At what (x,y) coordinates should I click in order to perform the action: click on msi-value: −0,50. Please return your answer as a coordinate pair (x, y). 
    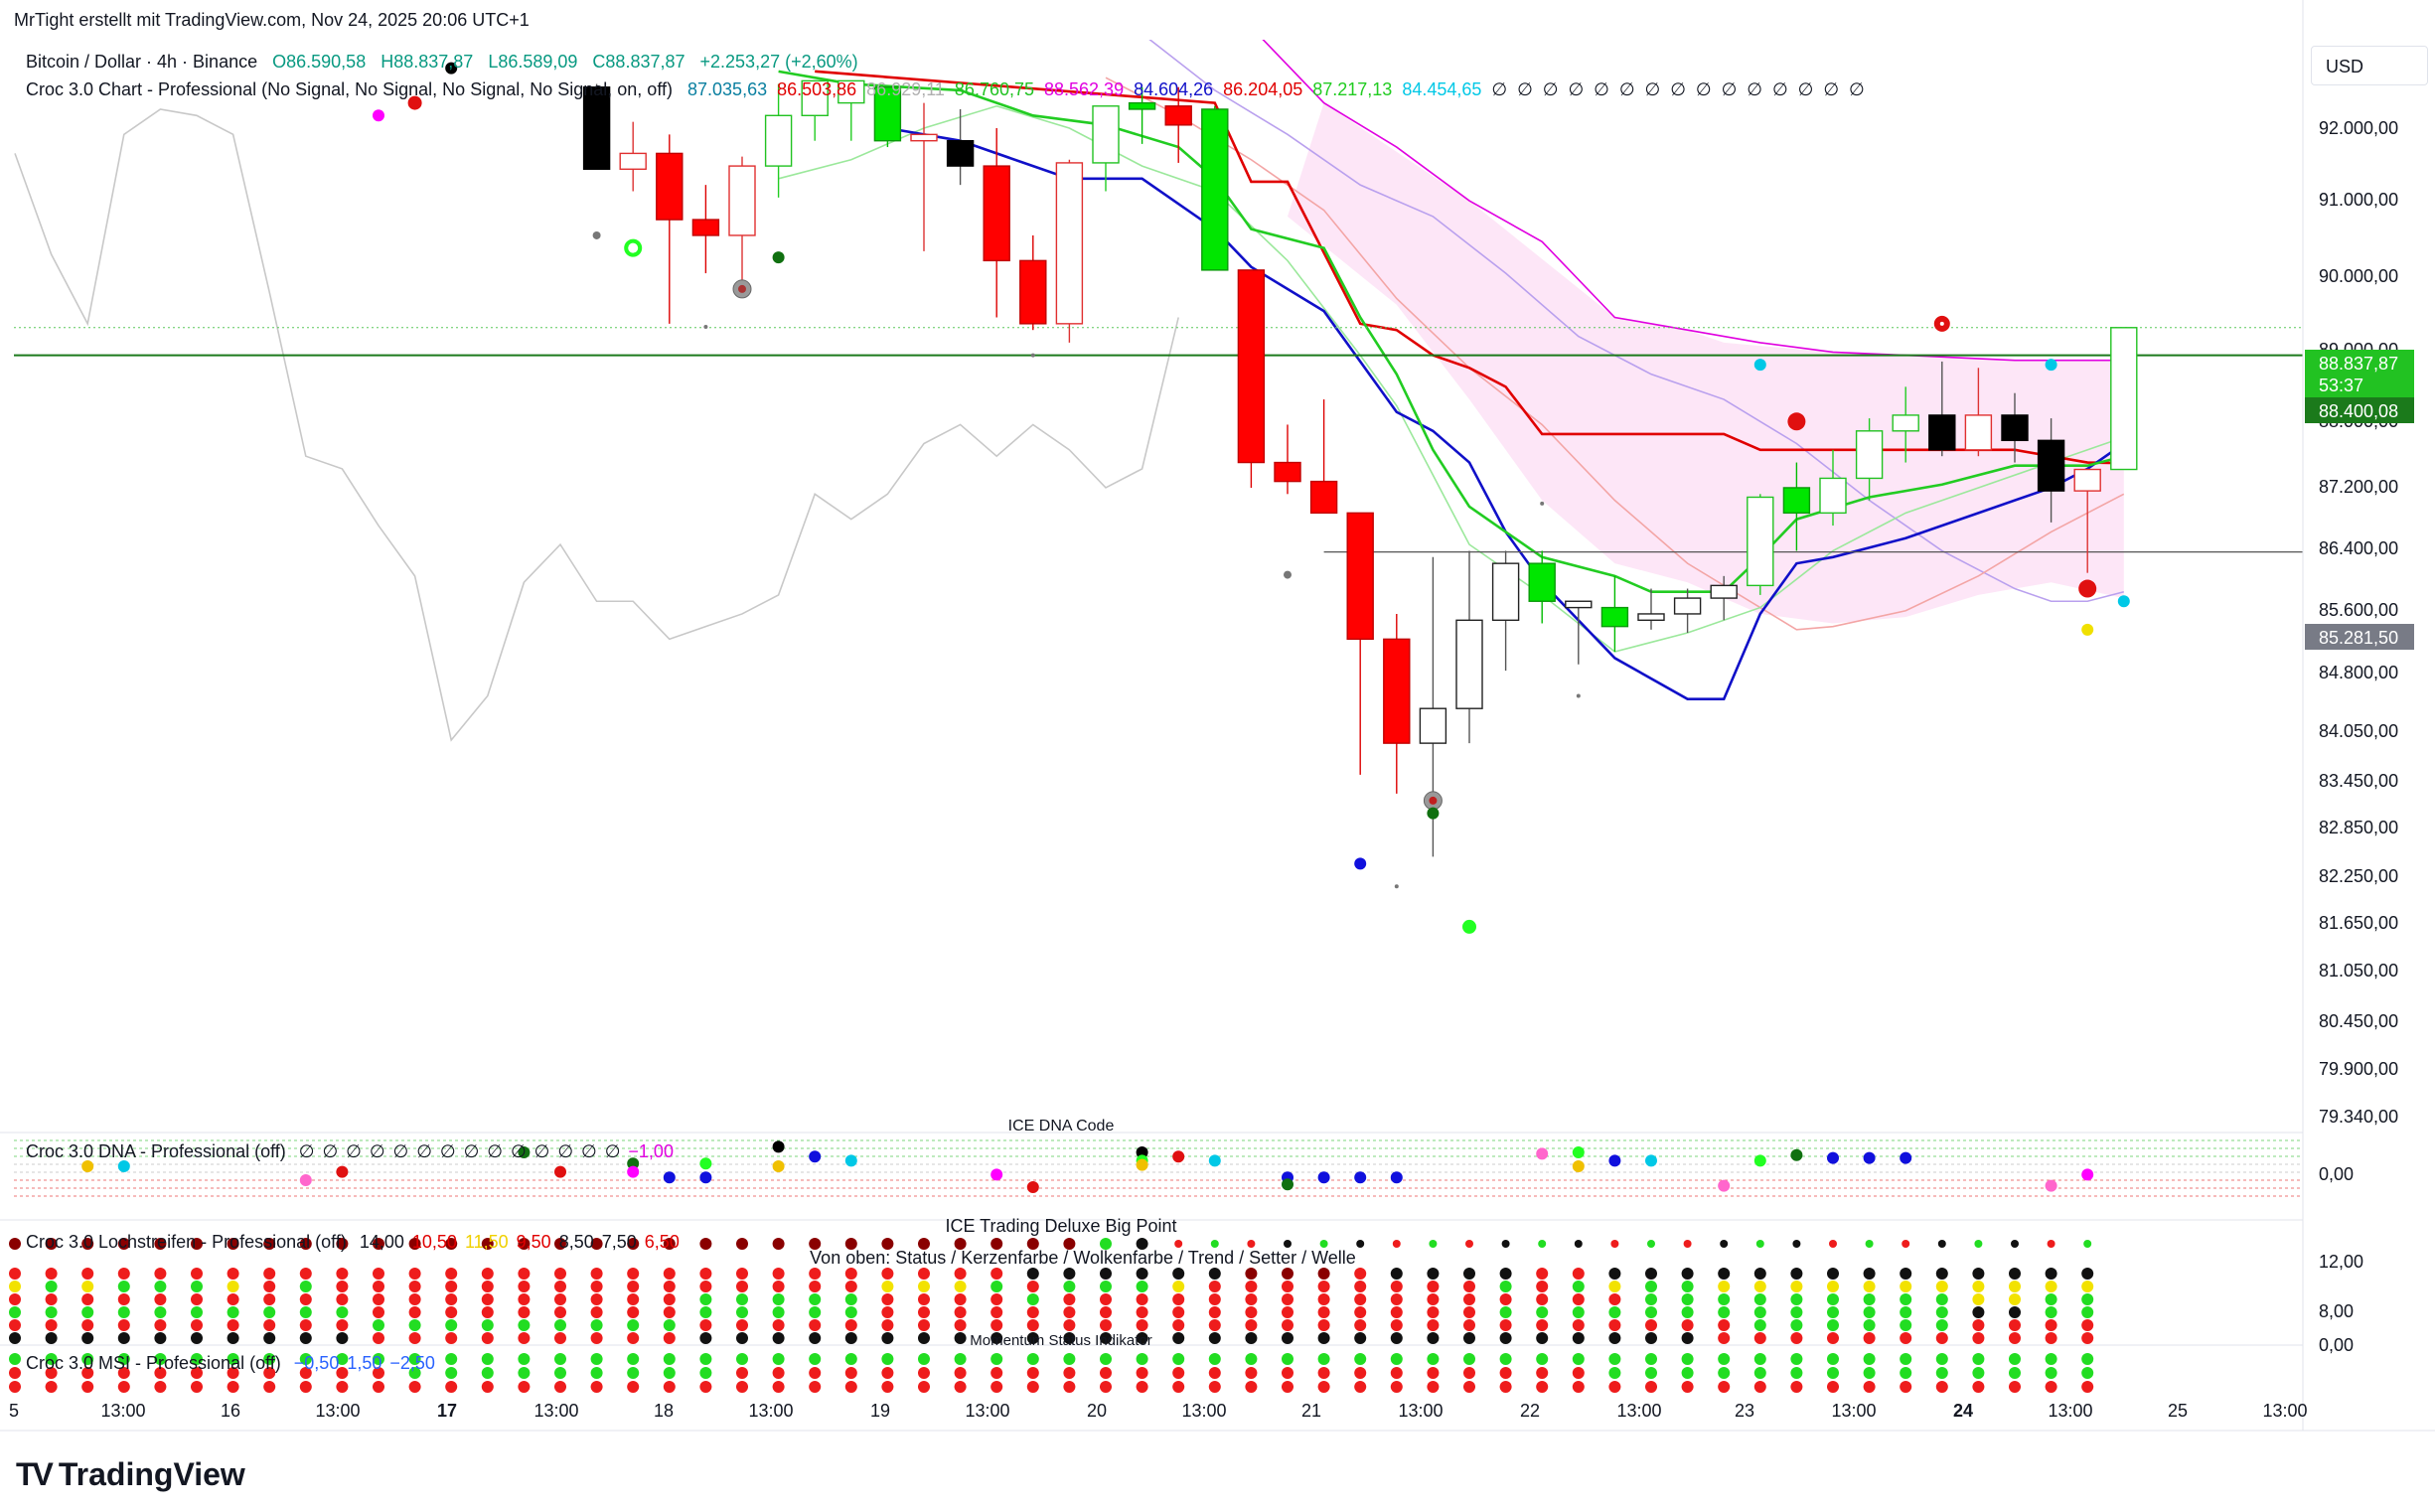
    Looking at the image, I should click on (316, 1363).